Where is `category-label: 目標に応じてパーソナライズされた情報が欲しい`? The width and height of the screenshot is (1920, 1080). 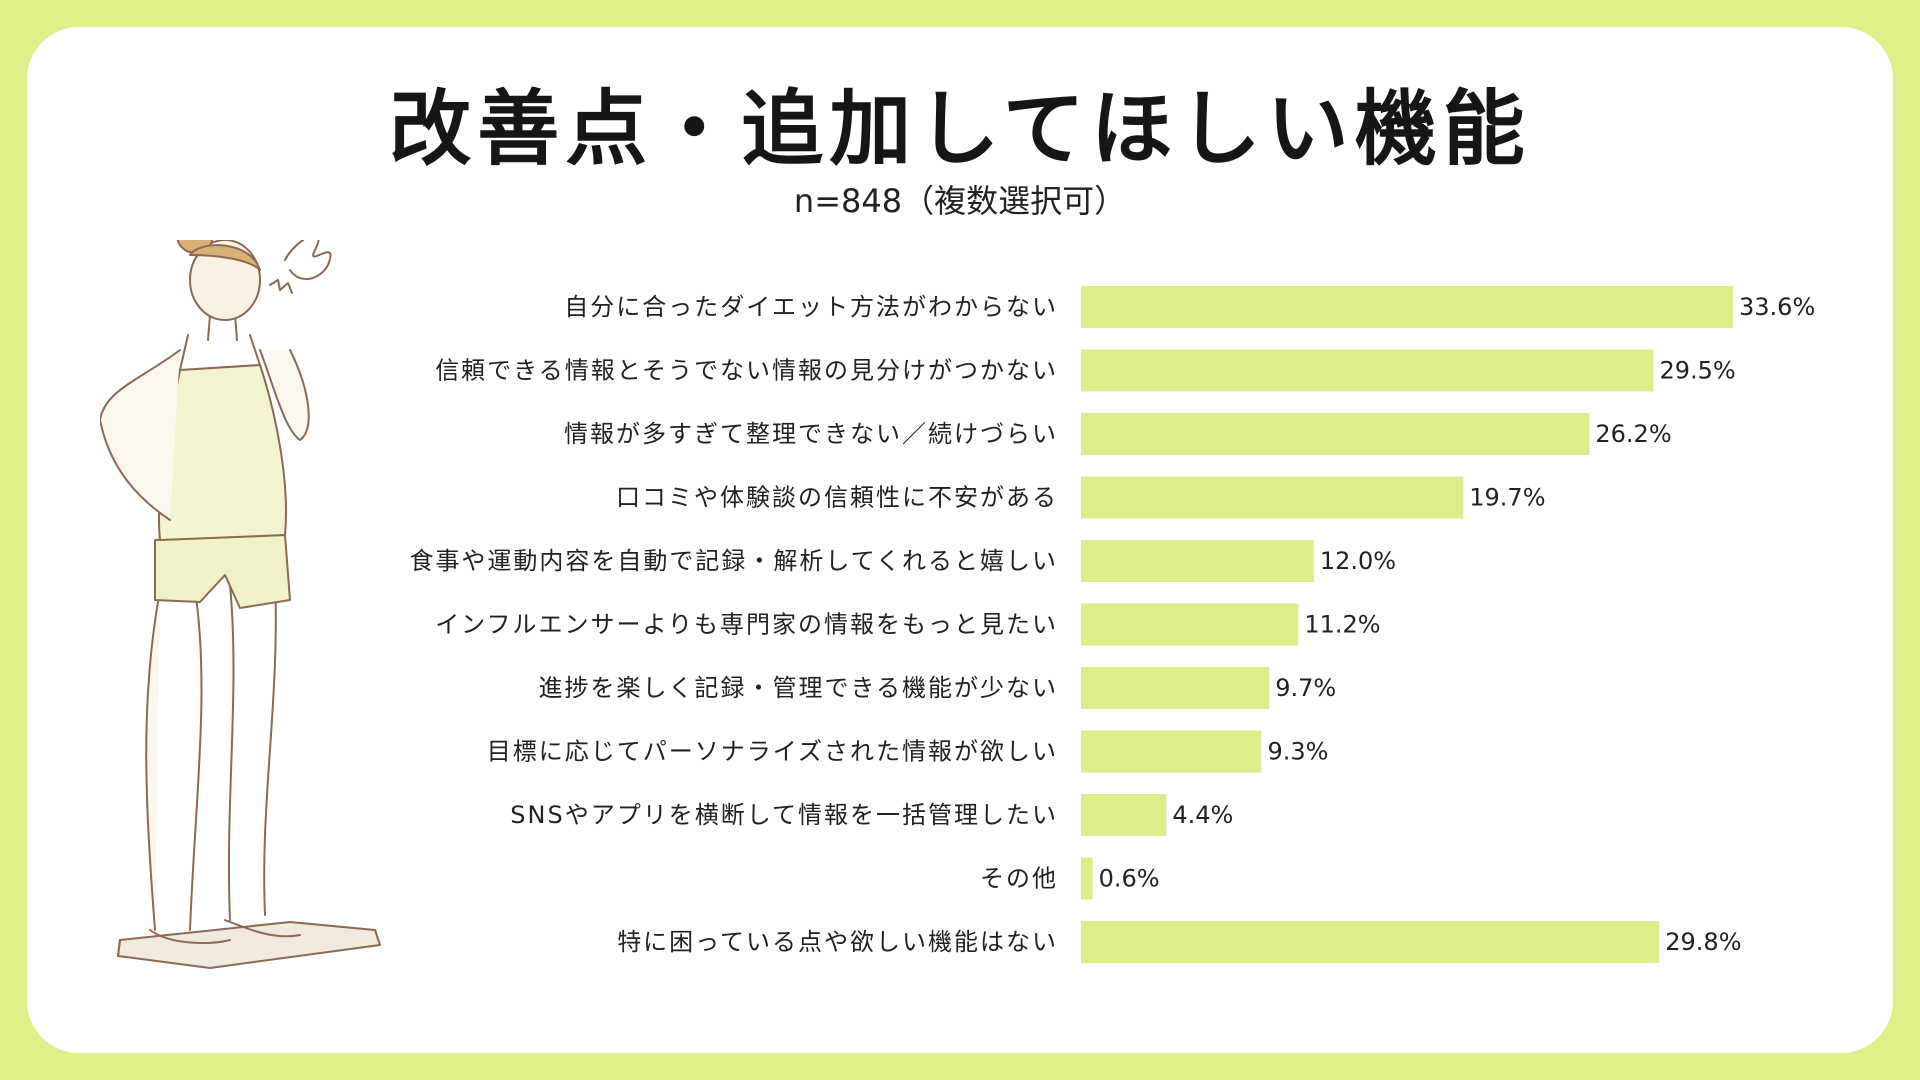
category-label: 目標に応じてパーソナライズされた情報が欲しい is located at coordinates (772, 752).